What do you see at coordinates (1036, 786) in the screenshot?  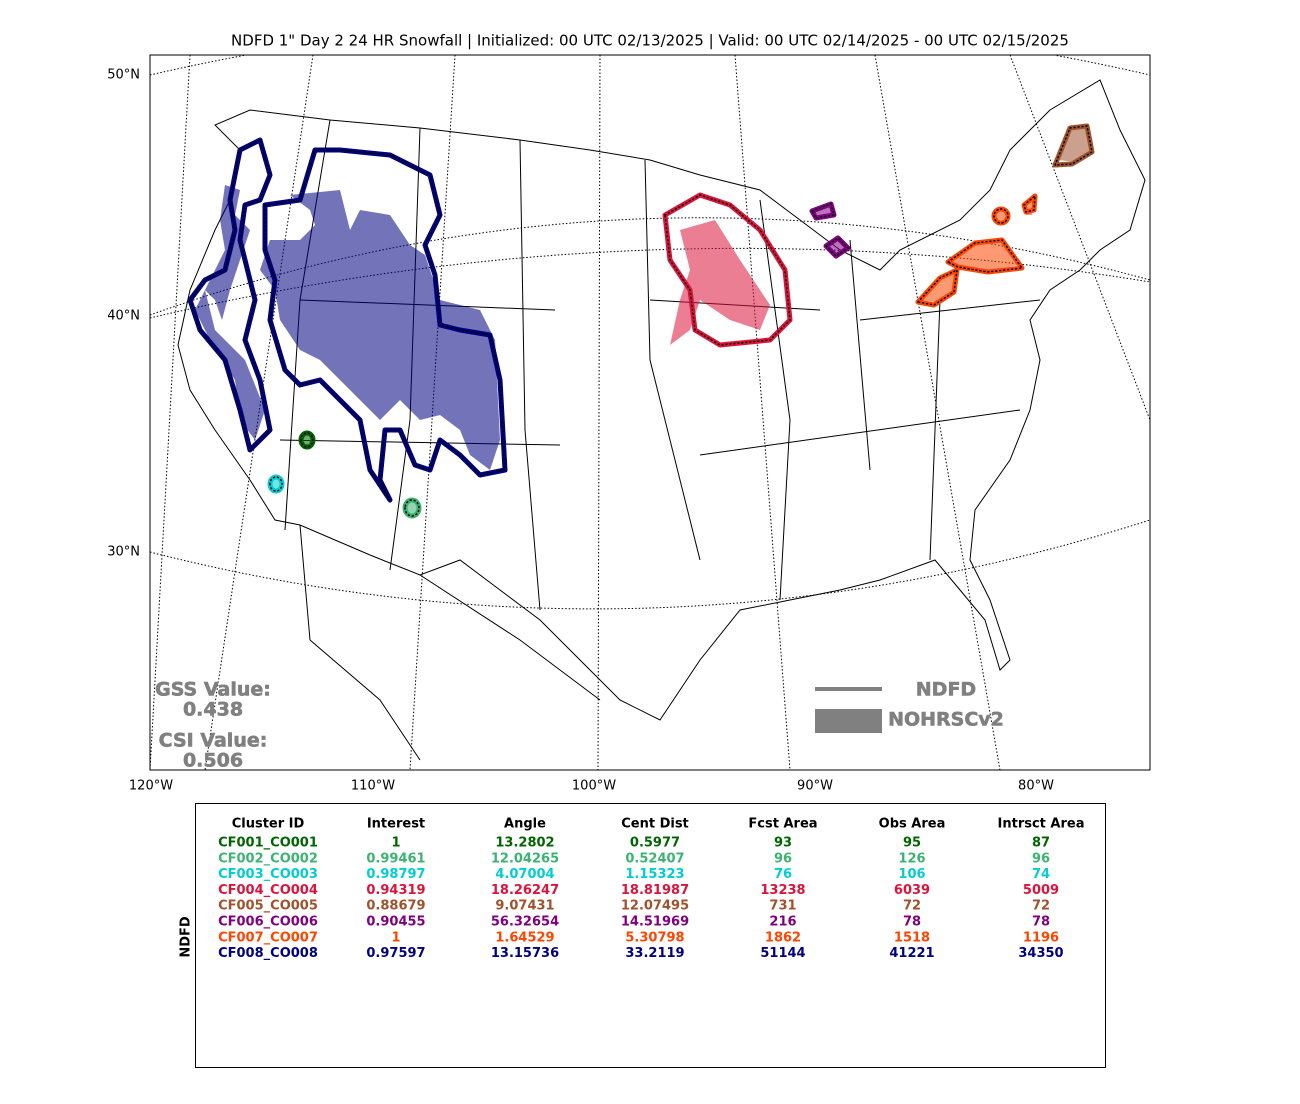 I see `lon-label: 80°W` at bounding box center [1036, 786].